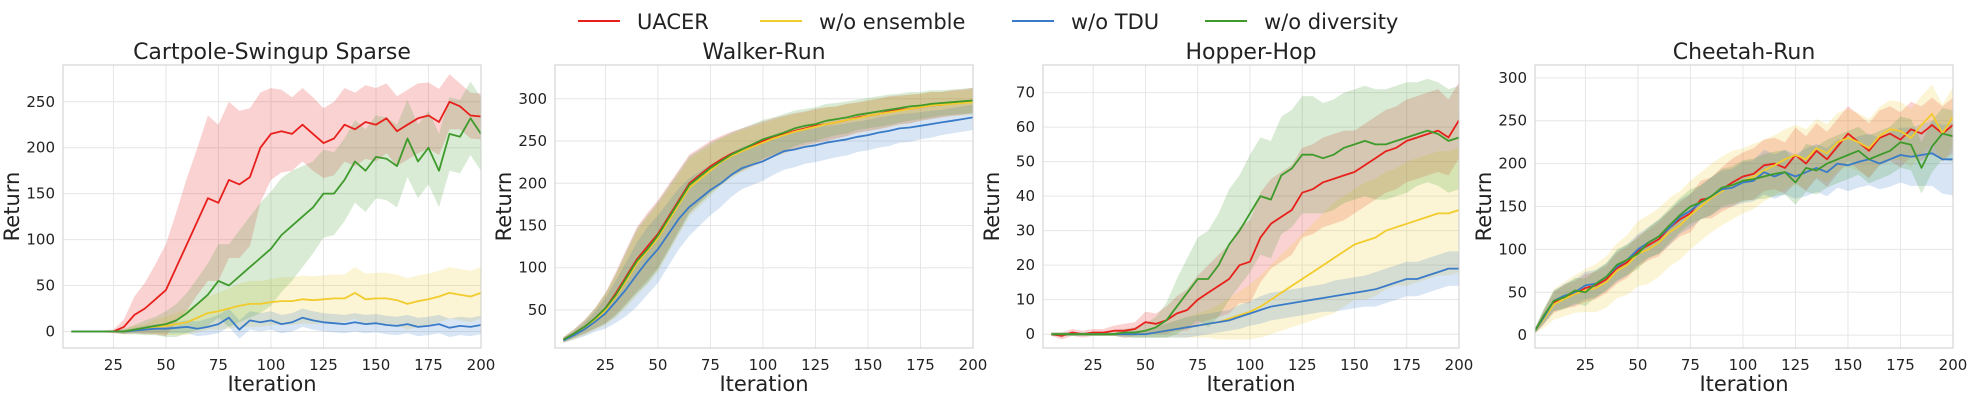  Describe the element at coordinates (272, 52) in the screenshot. I see `chart-title: Cartpole-Swingup Sparse` at that location.